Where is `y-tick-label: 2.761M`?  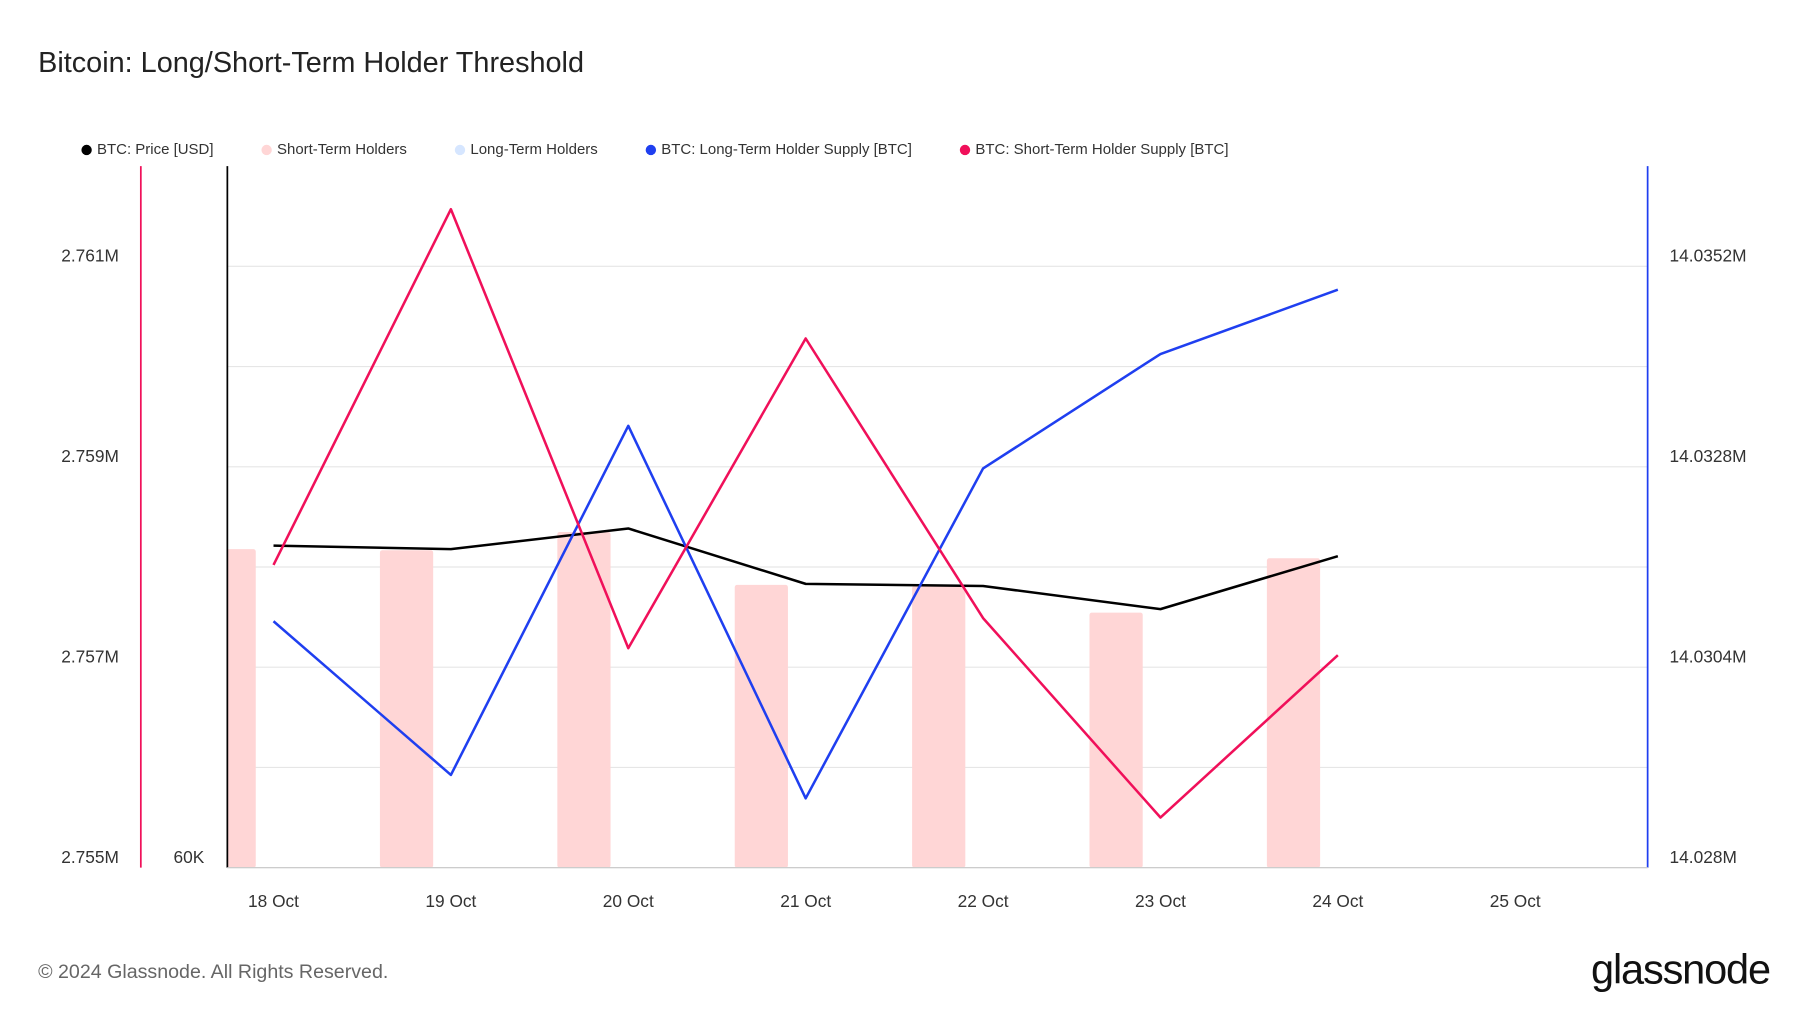
y-tick-label: 2.761M is located at coordinates (90, 256).